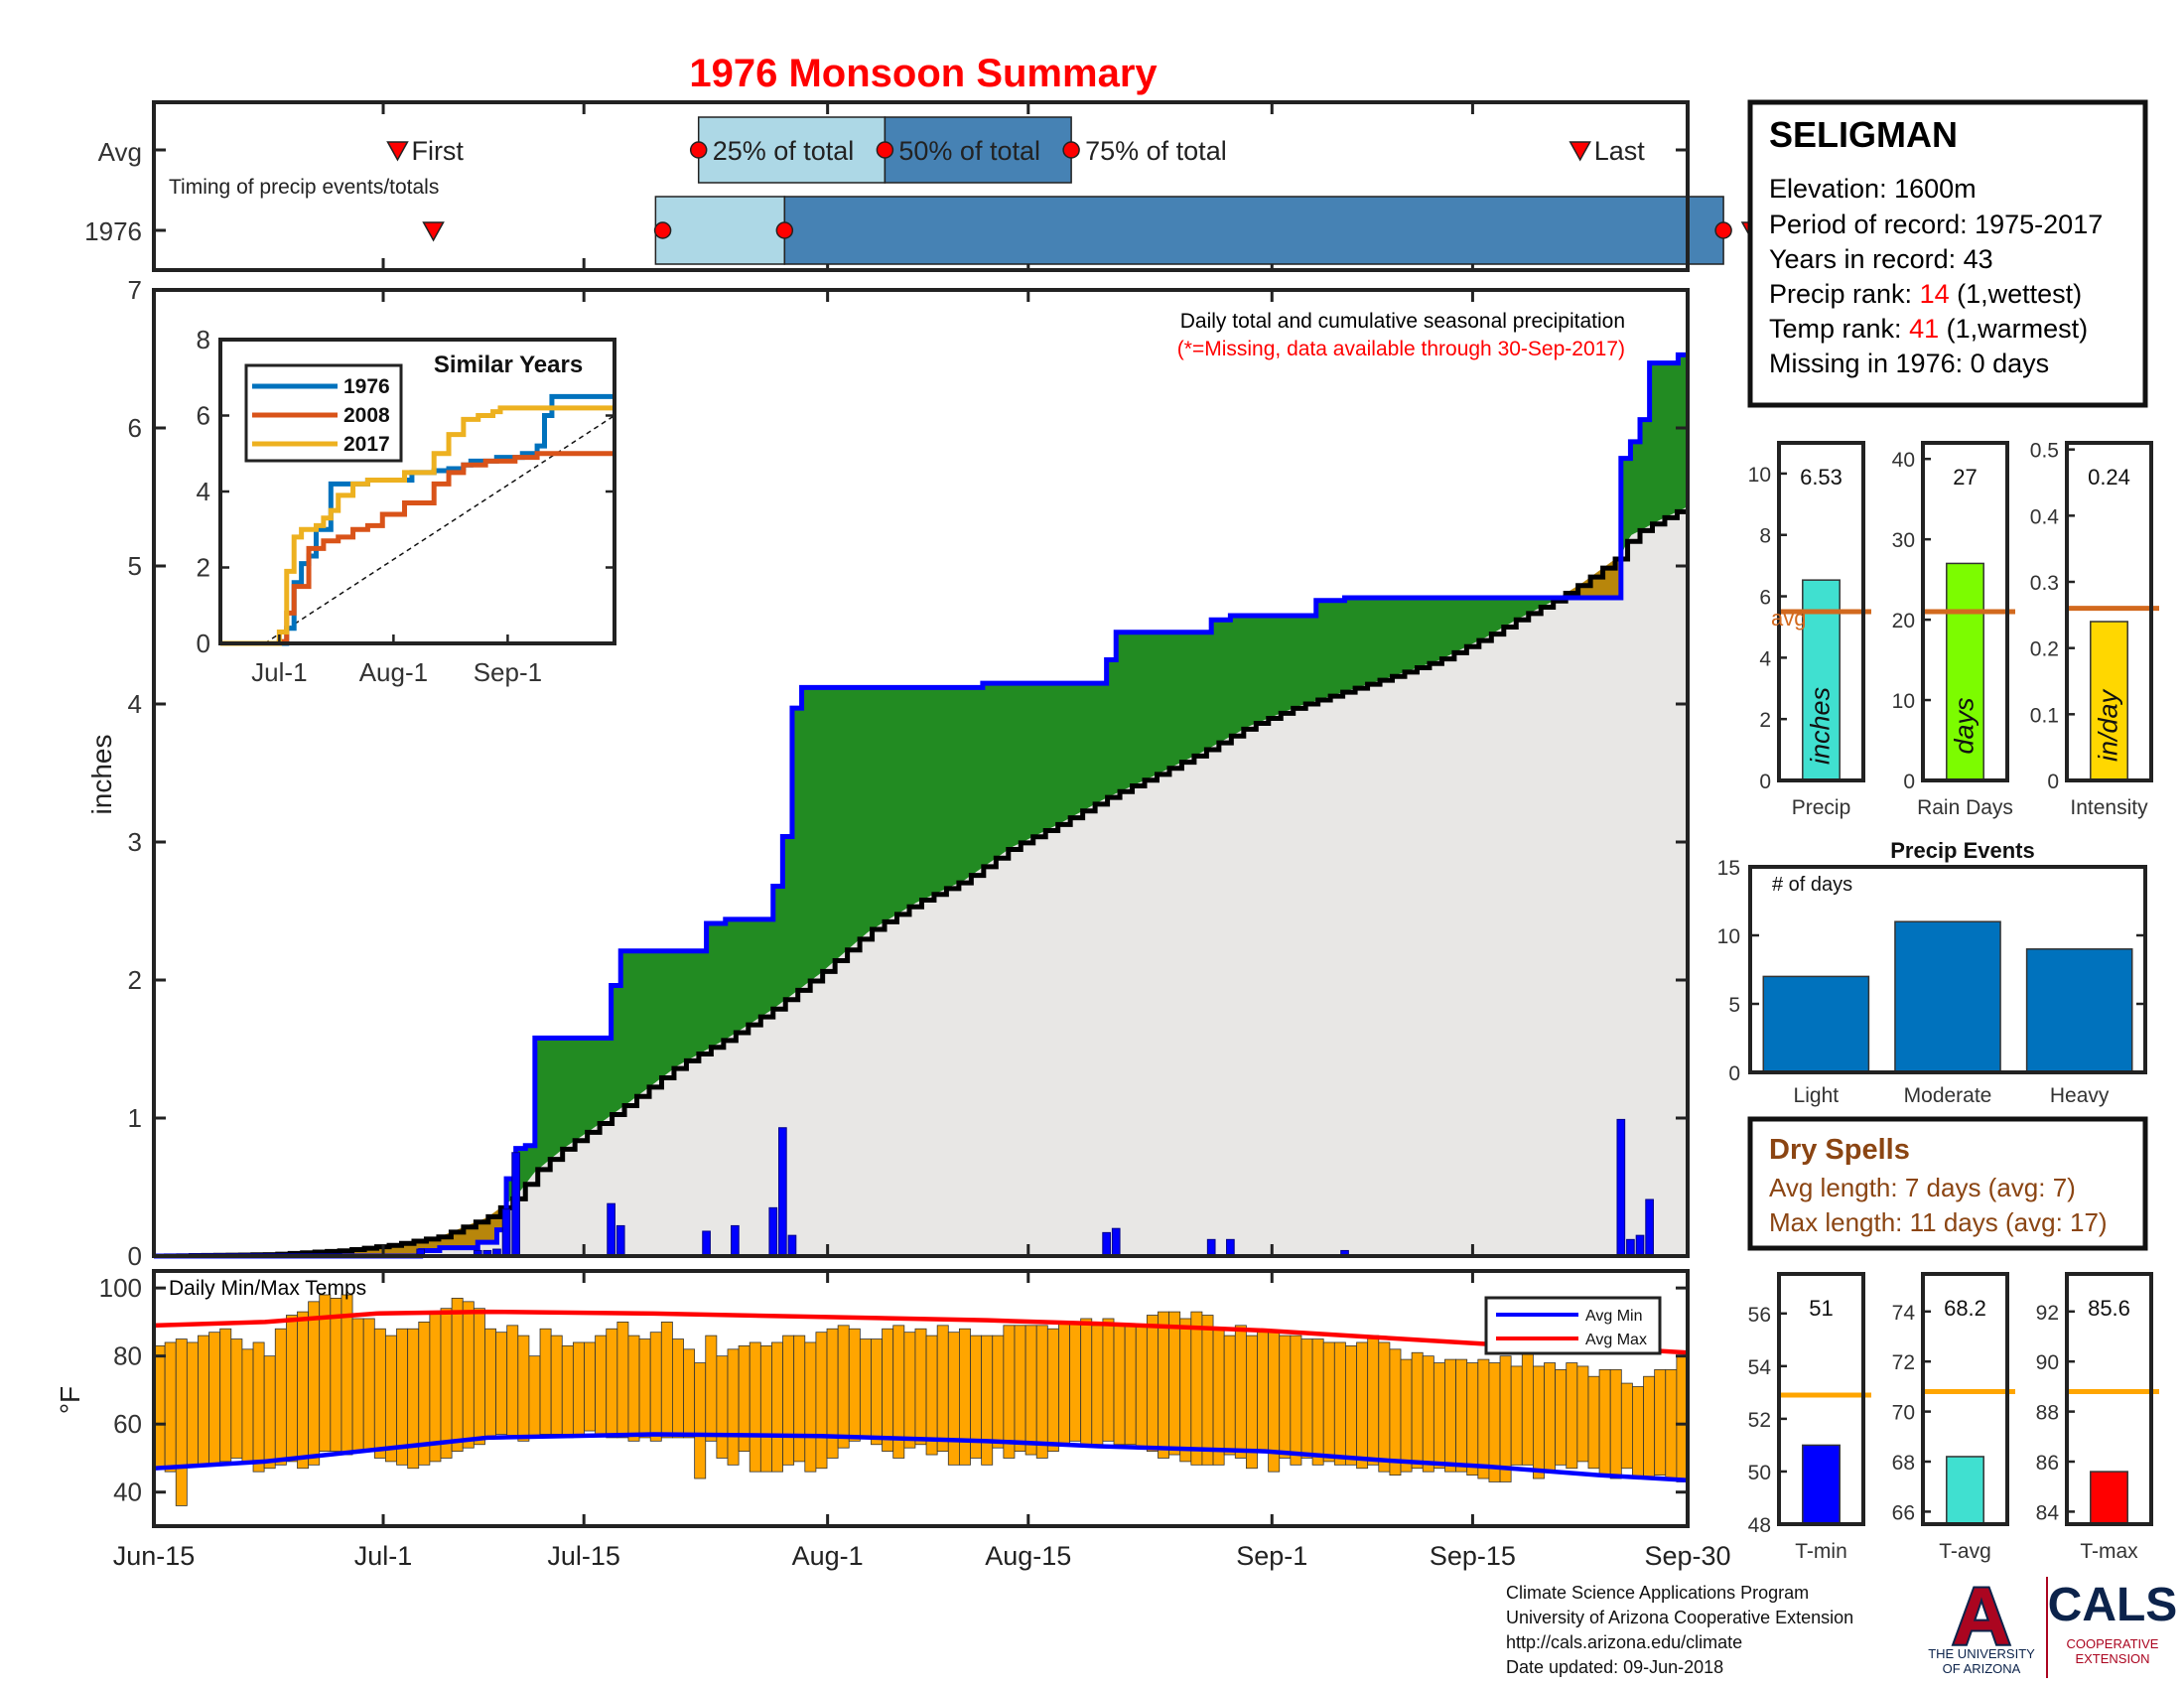  I want to click on temp-summary-ytick-label-1-3: 72, so click(1903, 1362).